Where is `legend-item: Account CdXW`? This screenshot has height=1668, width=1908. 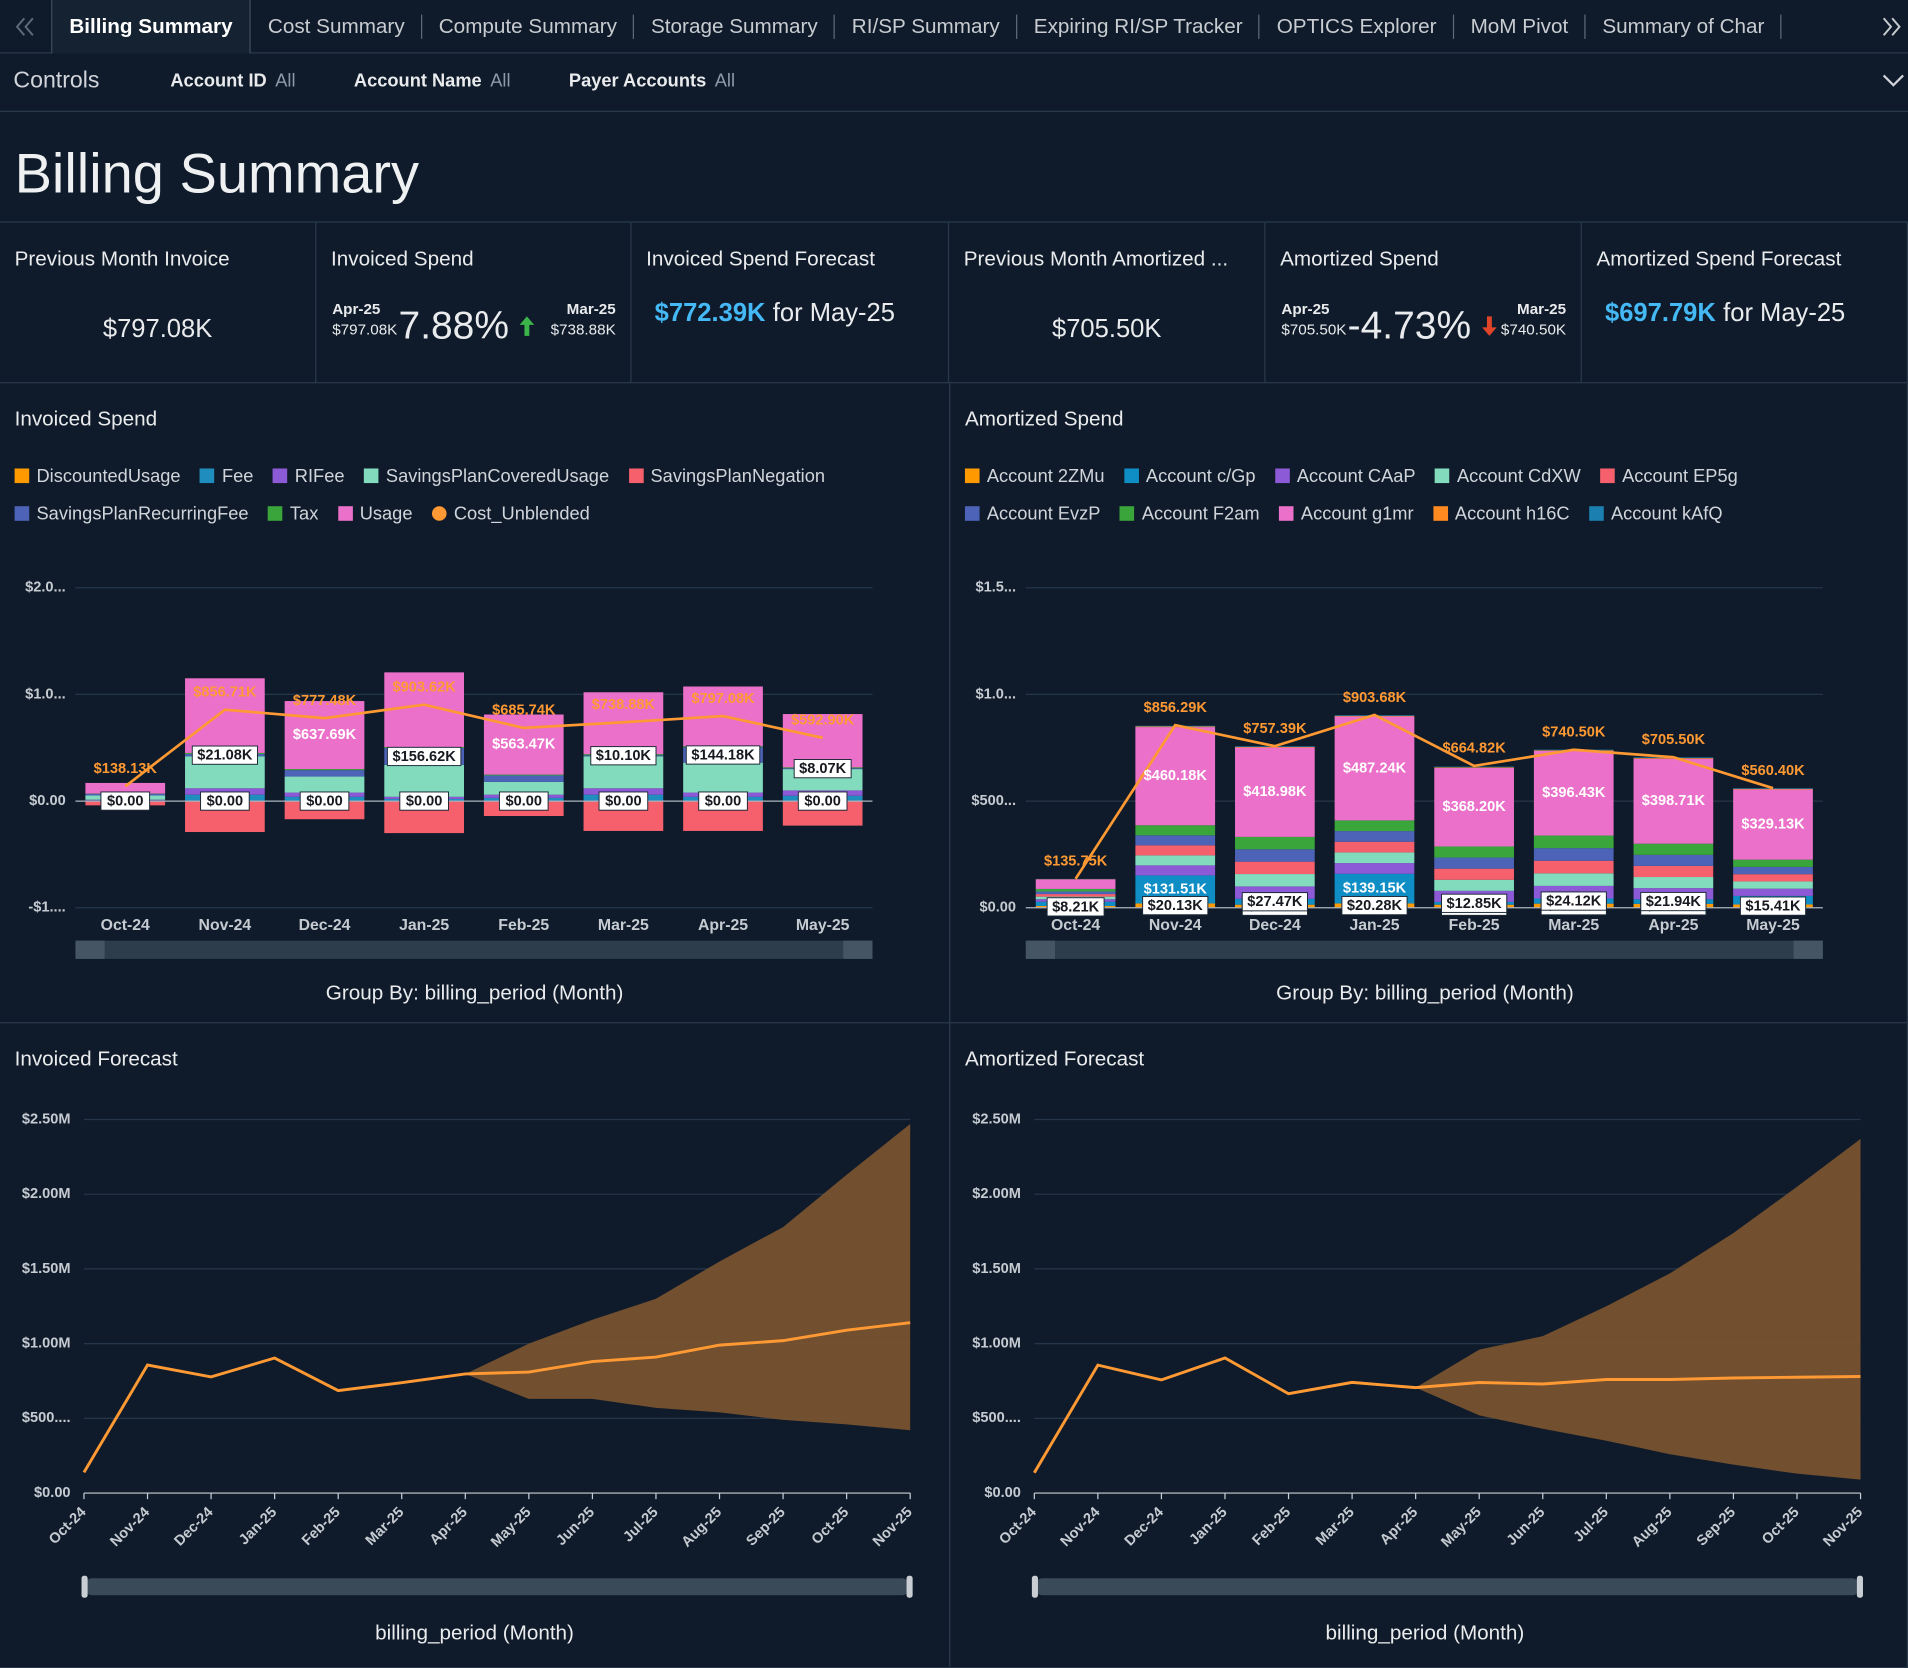
legend-item: Account CdXW is located at coordinates (1508, 477).